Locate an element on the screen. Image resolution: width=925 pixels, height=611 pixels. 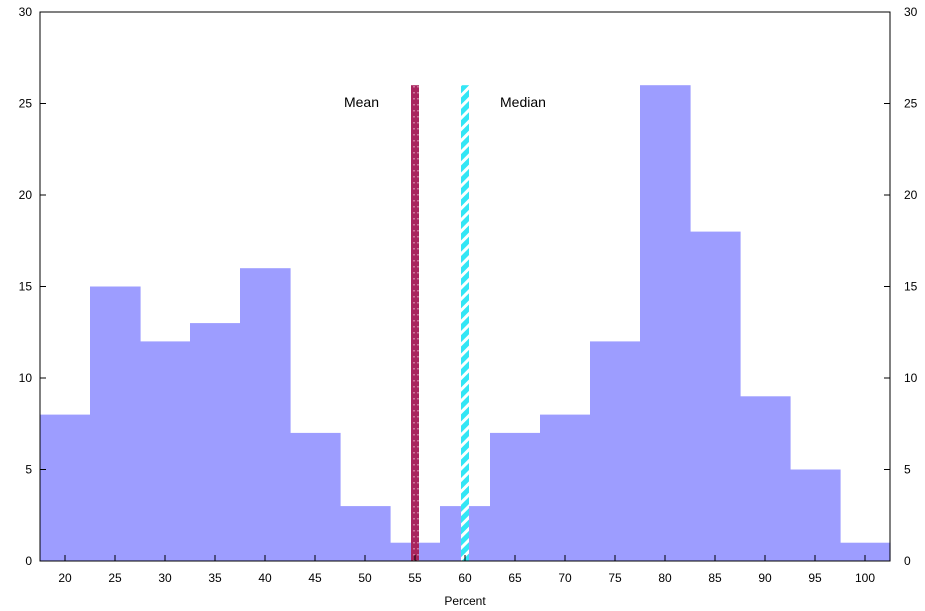
y-tick-label-left: 10 is located at coordinates (26, 378).